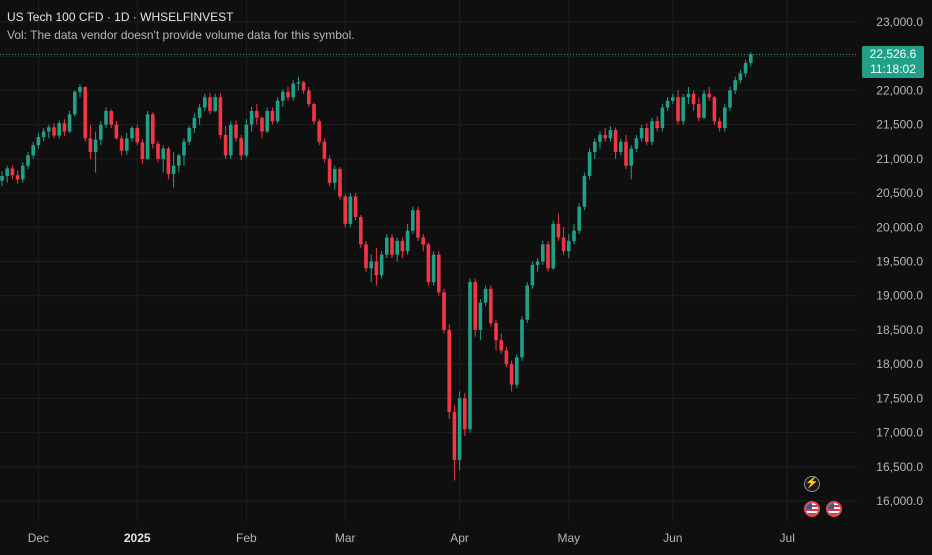  I want to click on price-tick-label: 17,000.0, so click(899, 433).